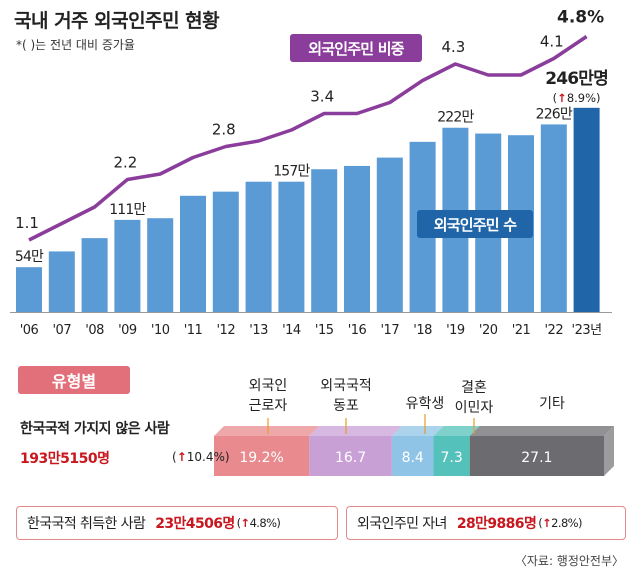 The image size is (640, 580). Describe the element at coordinates (453, 47) in the screenshot. I see `line-data-label: 4.3` at that location.